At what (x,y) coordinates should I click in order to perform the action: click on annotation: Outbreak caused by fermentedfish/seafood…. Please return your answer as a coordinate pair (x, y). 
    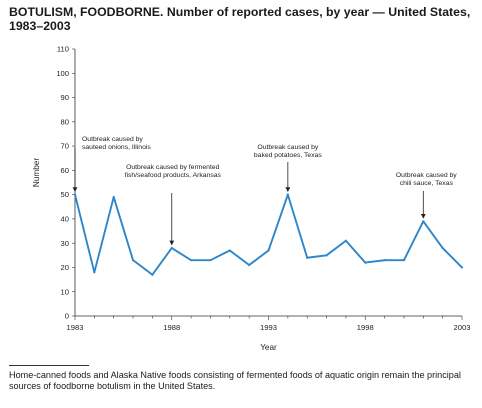
    Looking at the image, I should click on (173, 205).